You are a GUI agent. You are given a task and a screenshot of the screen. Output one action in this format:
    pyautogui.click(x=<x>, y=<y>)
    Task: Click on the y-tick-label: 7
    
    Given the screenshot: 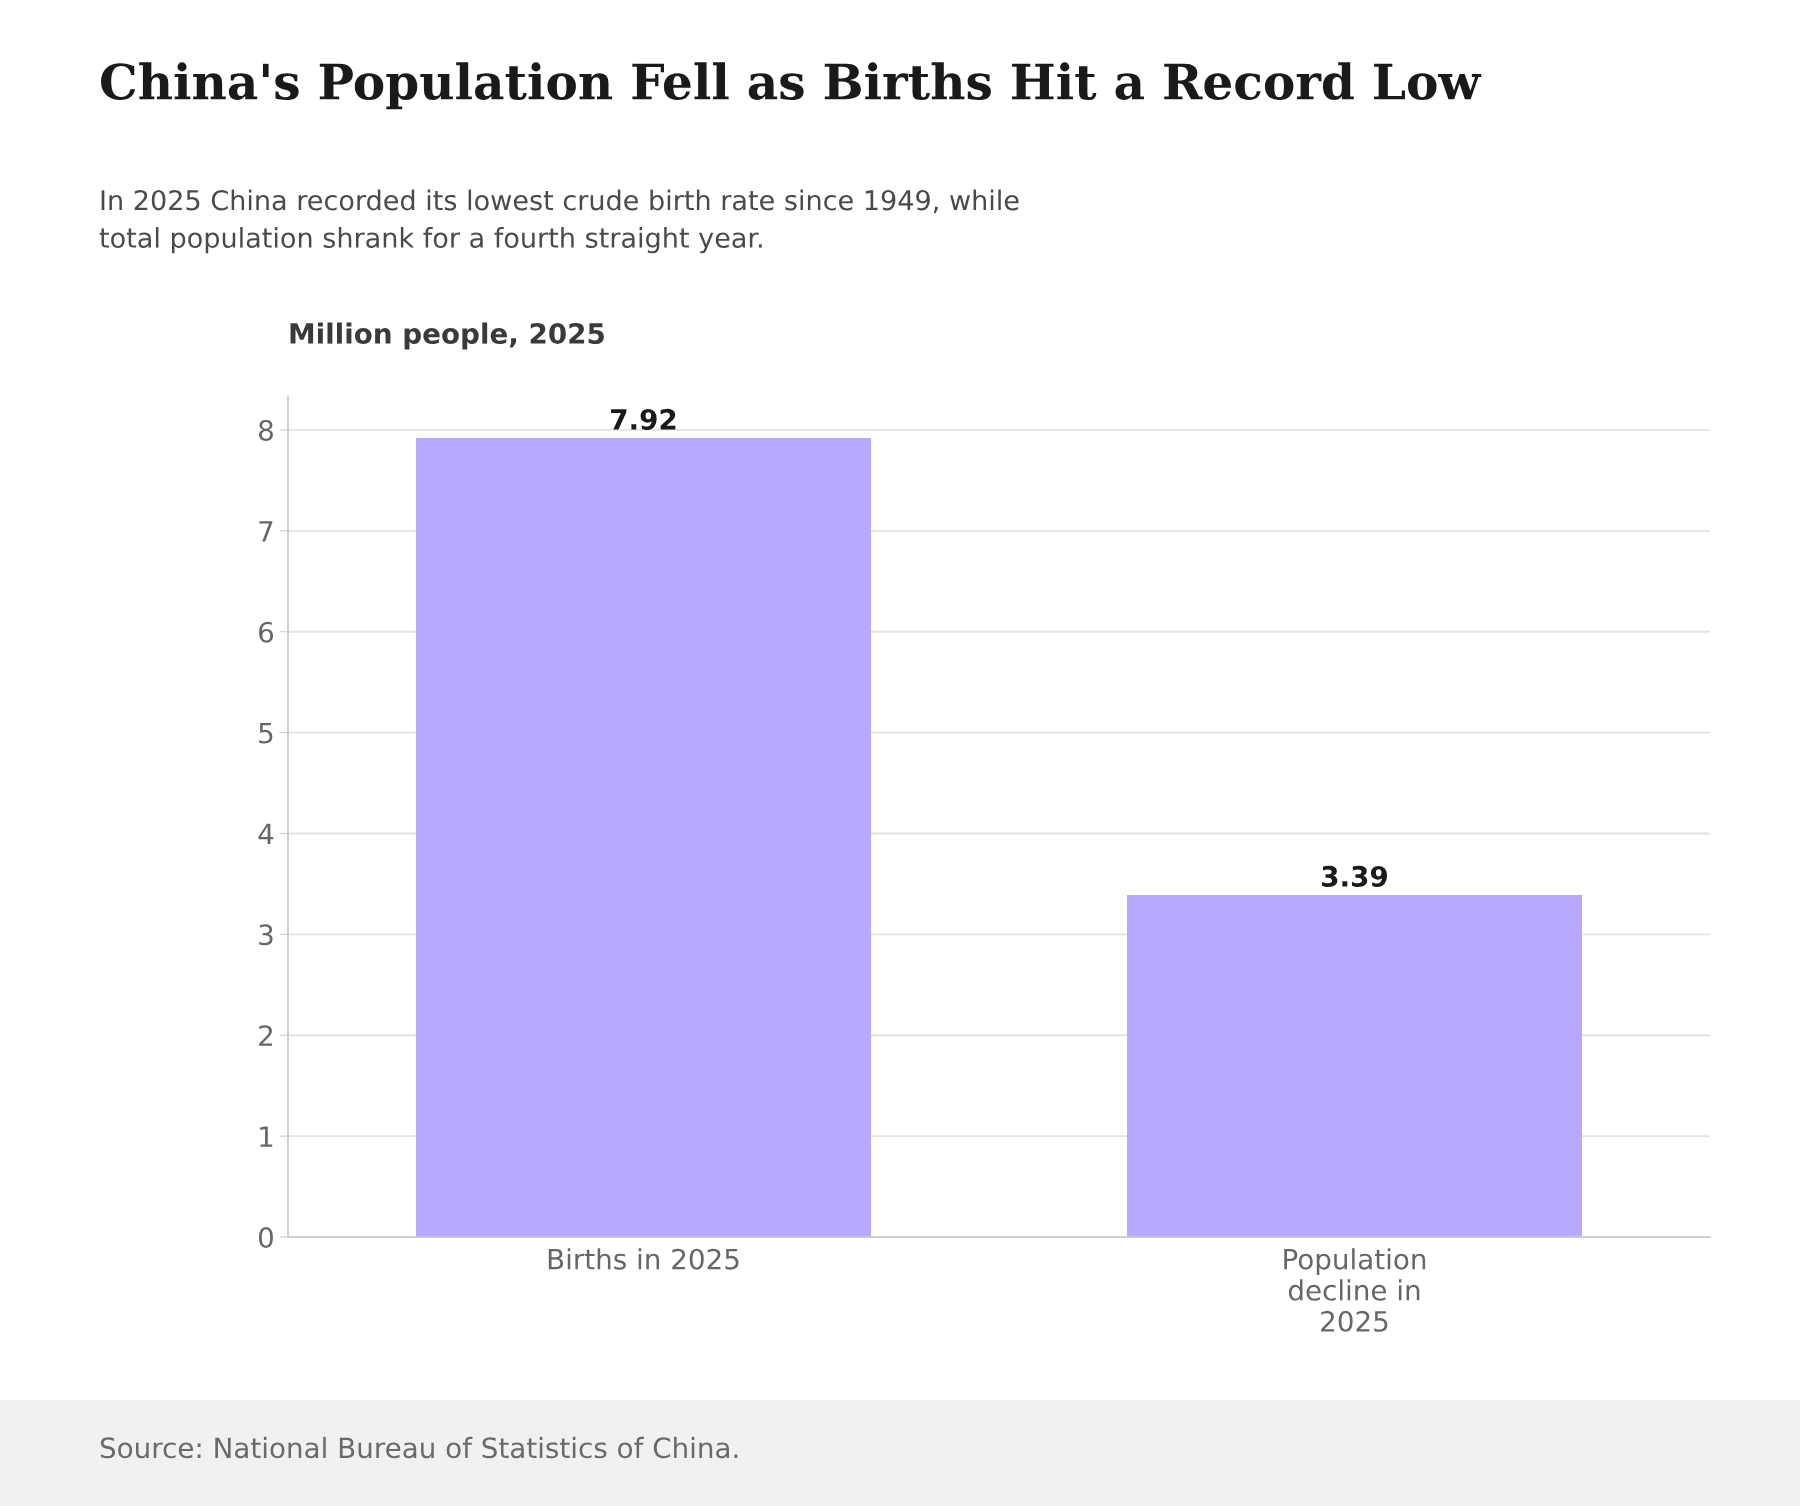 What is the action you would take?
    pyautogui.click(x=266, y=531)
    